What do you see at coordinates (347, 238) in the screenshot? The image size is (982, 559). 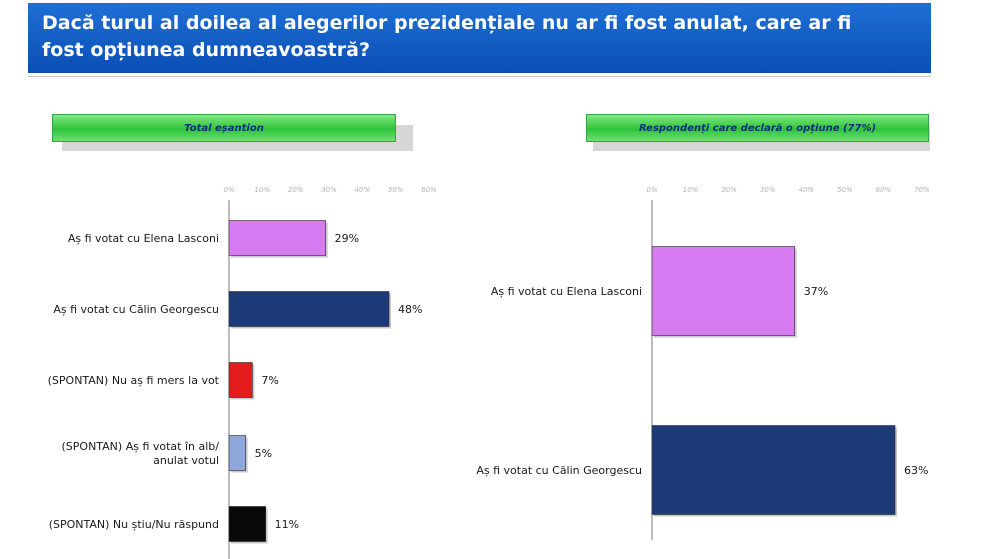 I see `data-label: 29%` at bounding box center [347, 238].